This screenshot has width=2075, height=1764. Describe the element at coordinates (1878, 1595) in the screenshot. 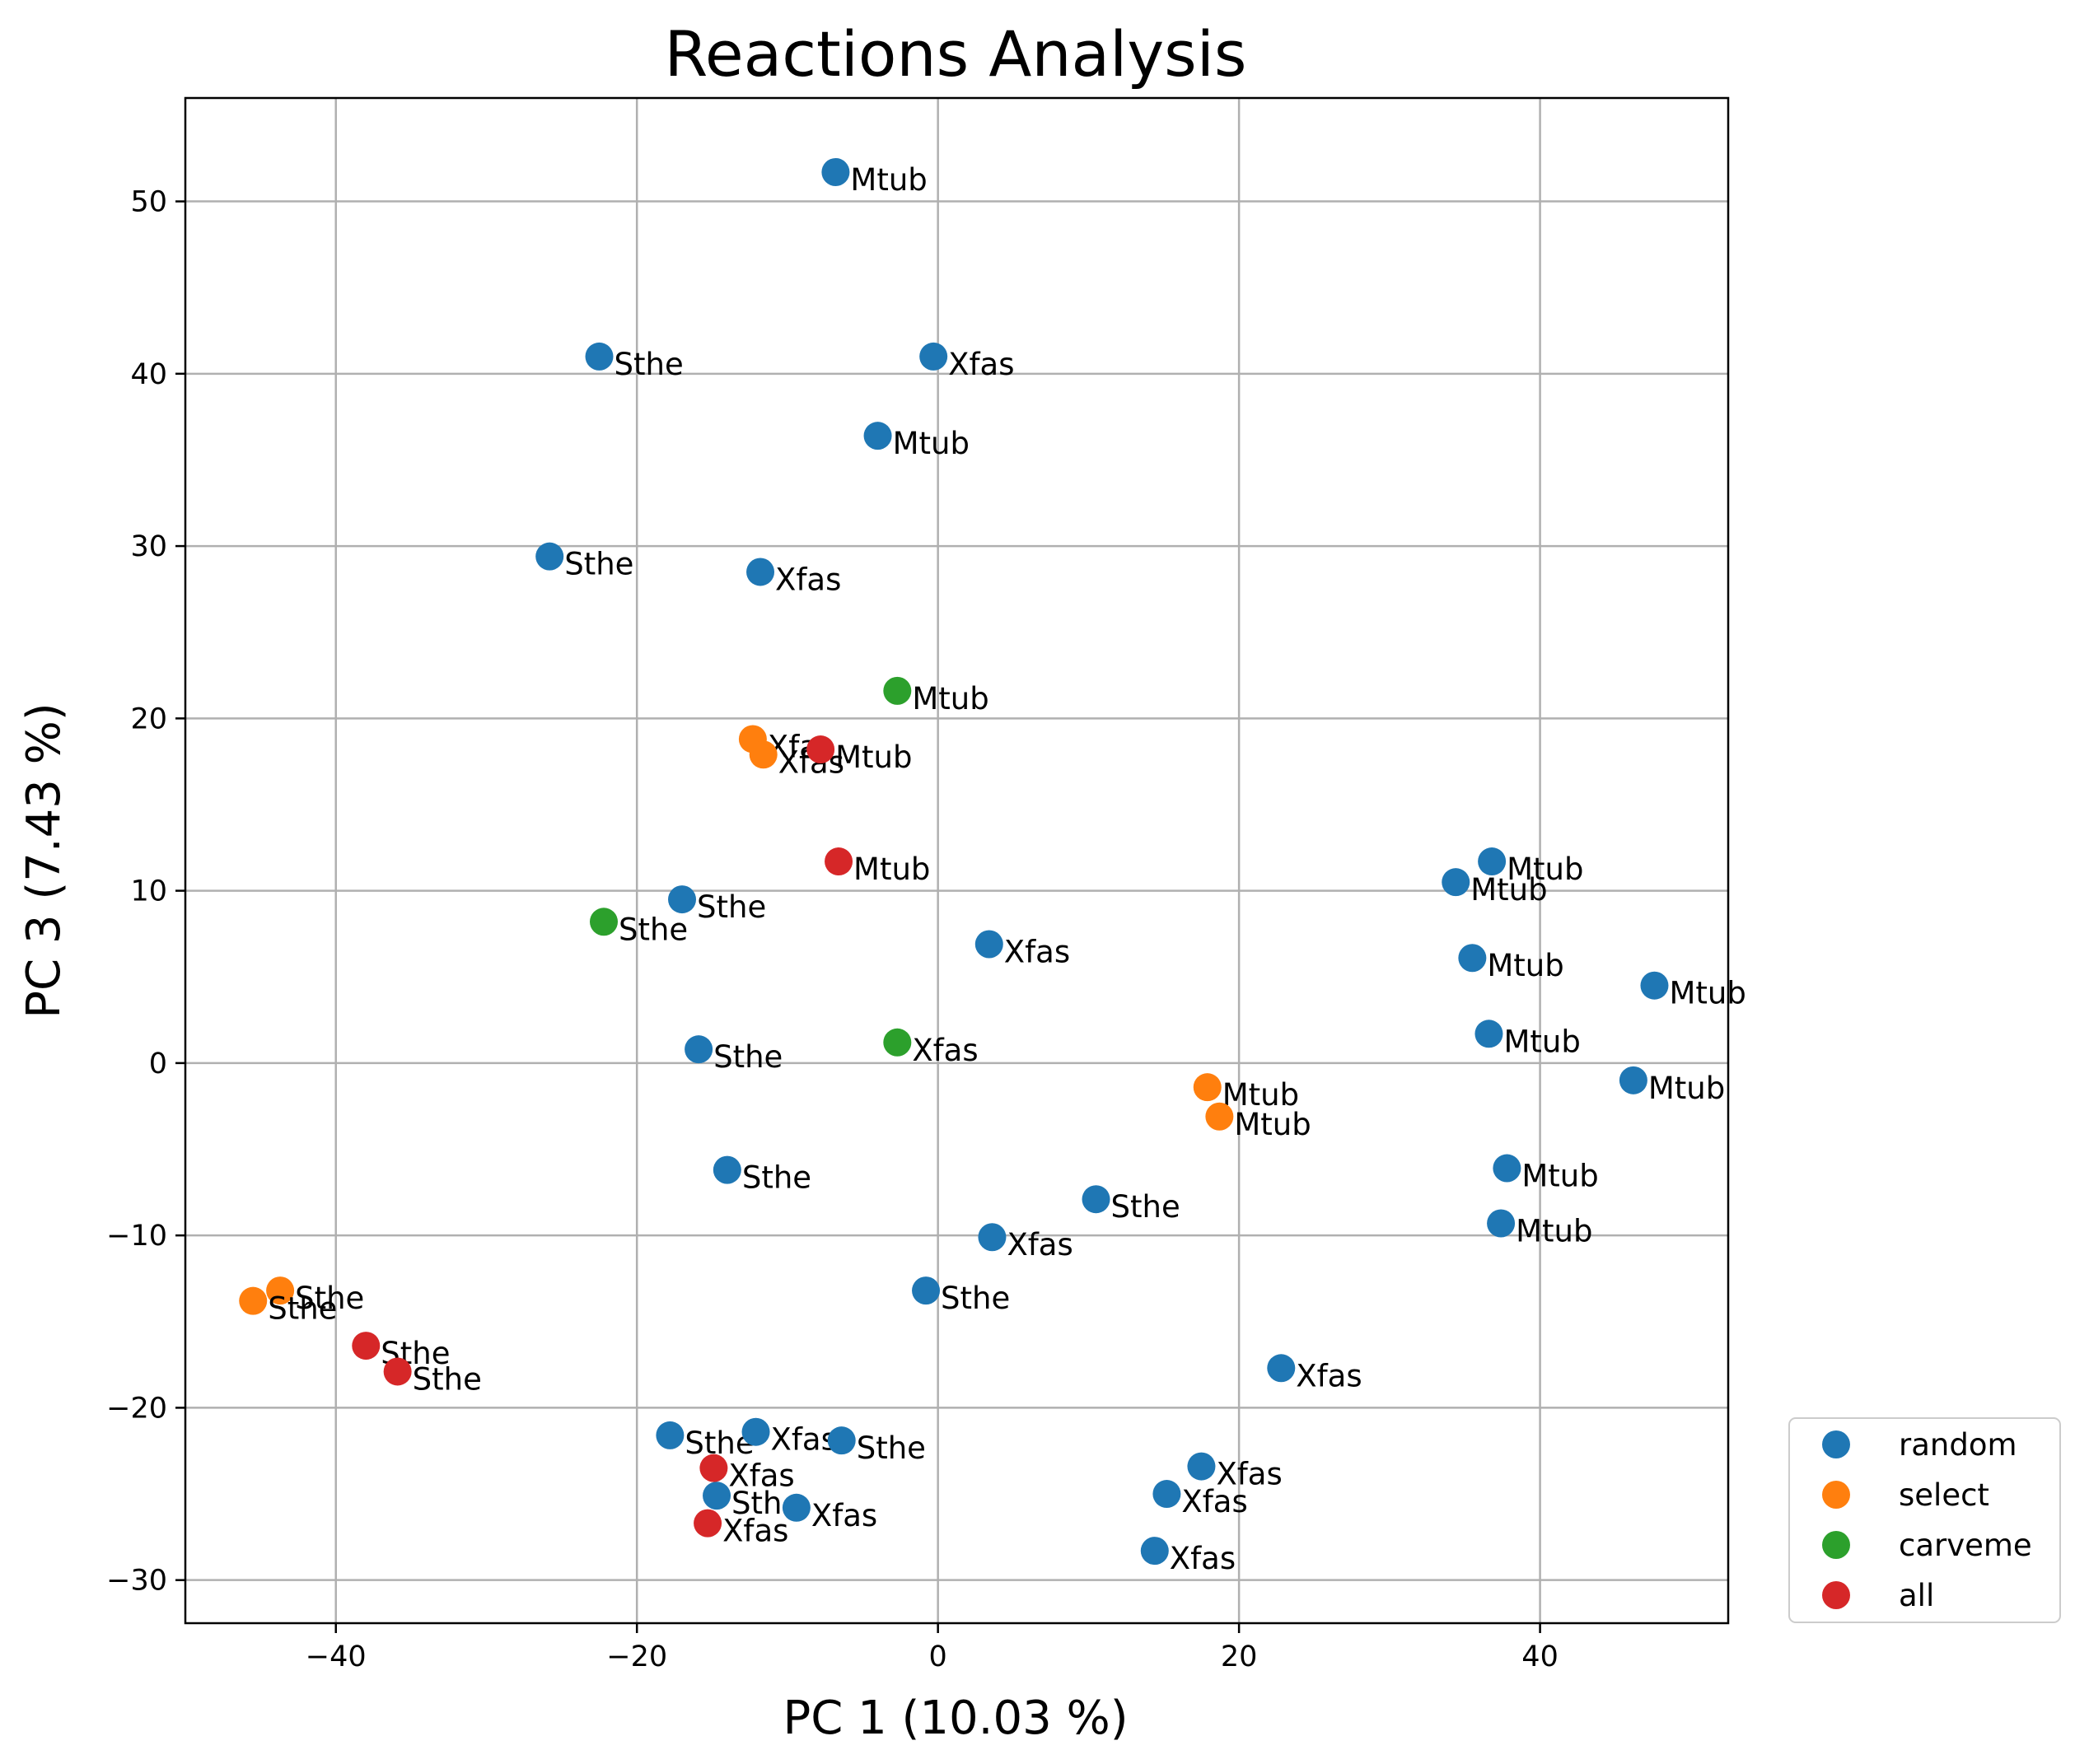

I see `legend-item-all: all` at that location.